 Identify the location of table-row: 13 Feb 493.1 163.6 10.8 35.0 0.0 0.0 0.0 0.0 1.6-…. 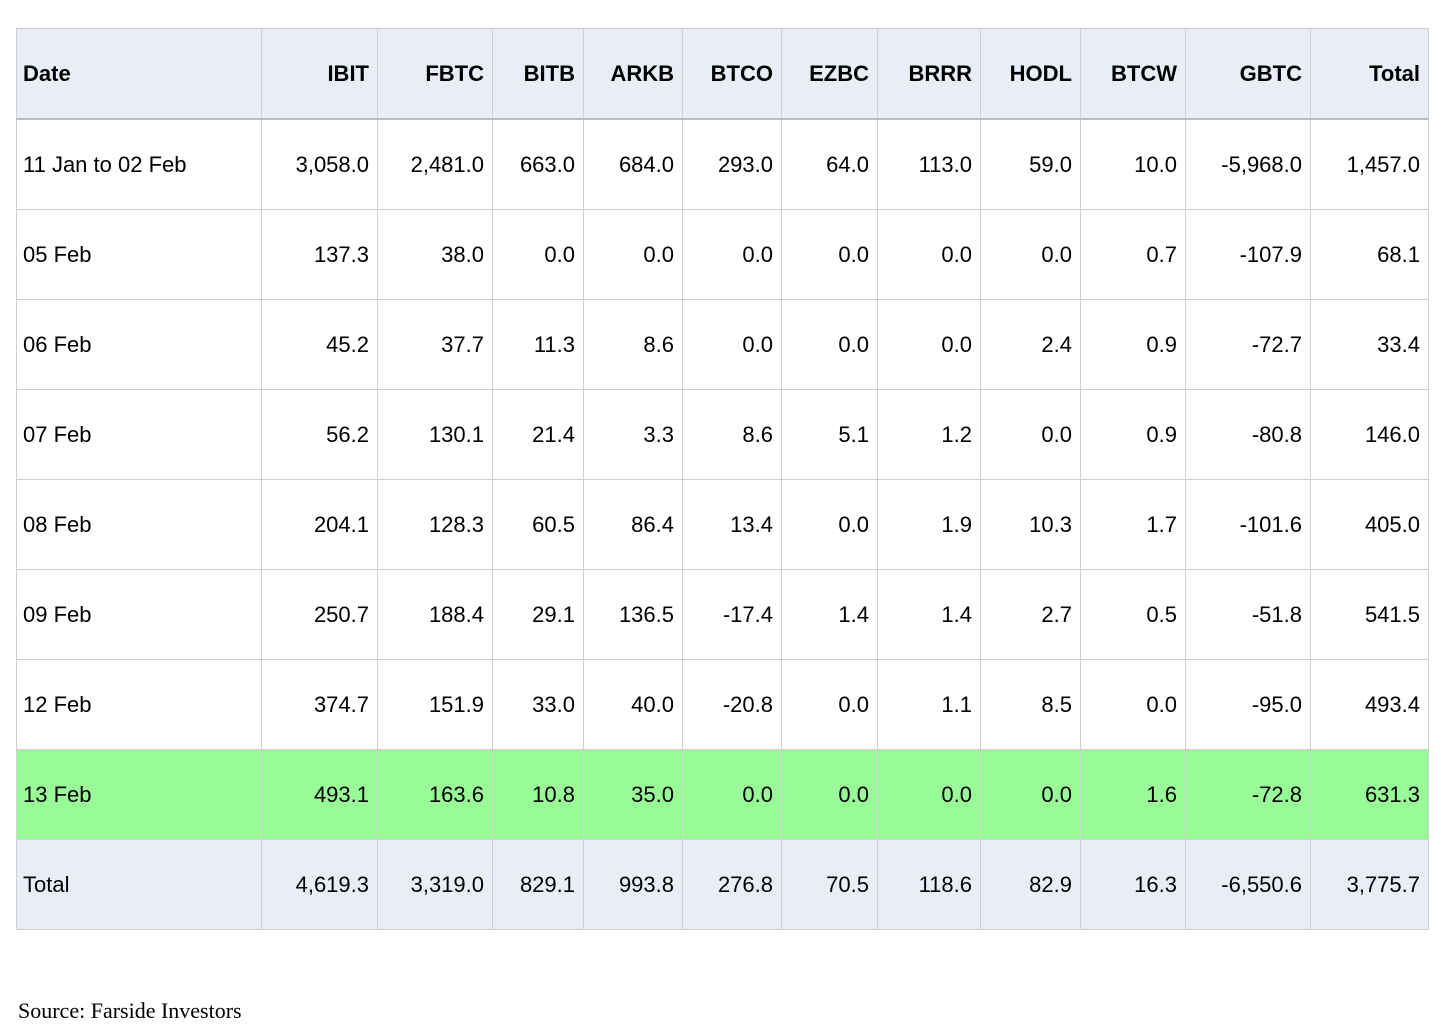
(722, 794).